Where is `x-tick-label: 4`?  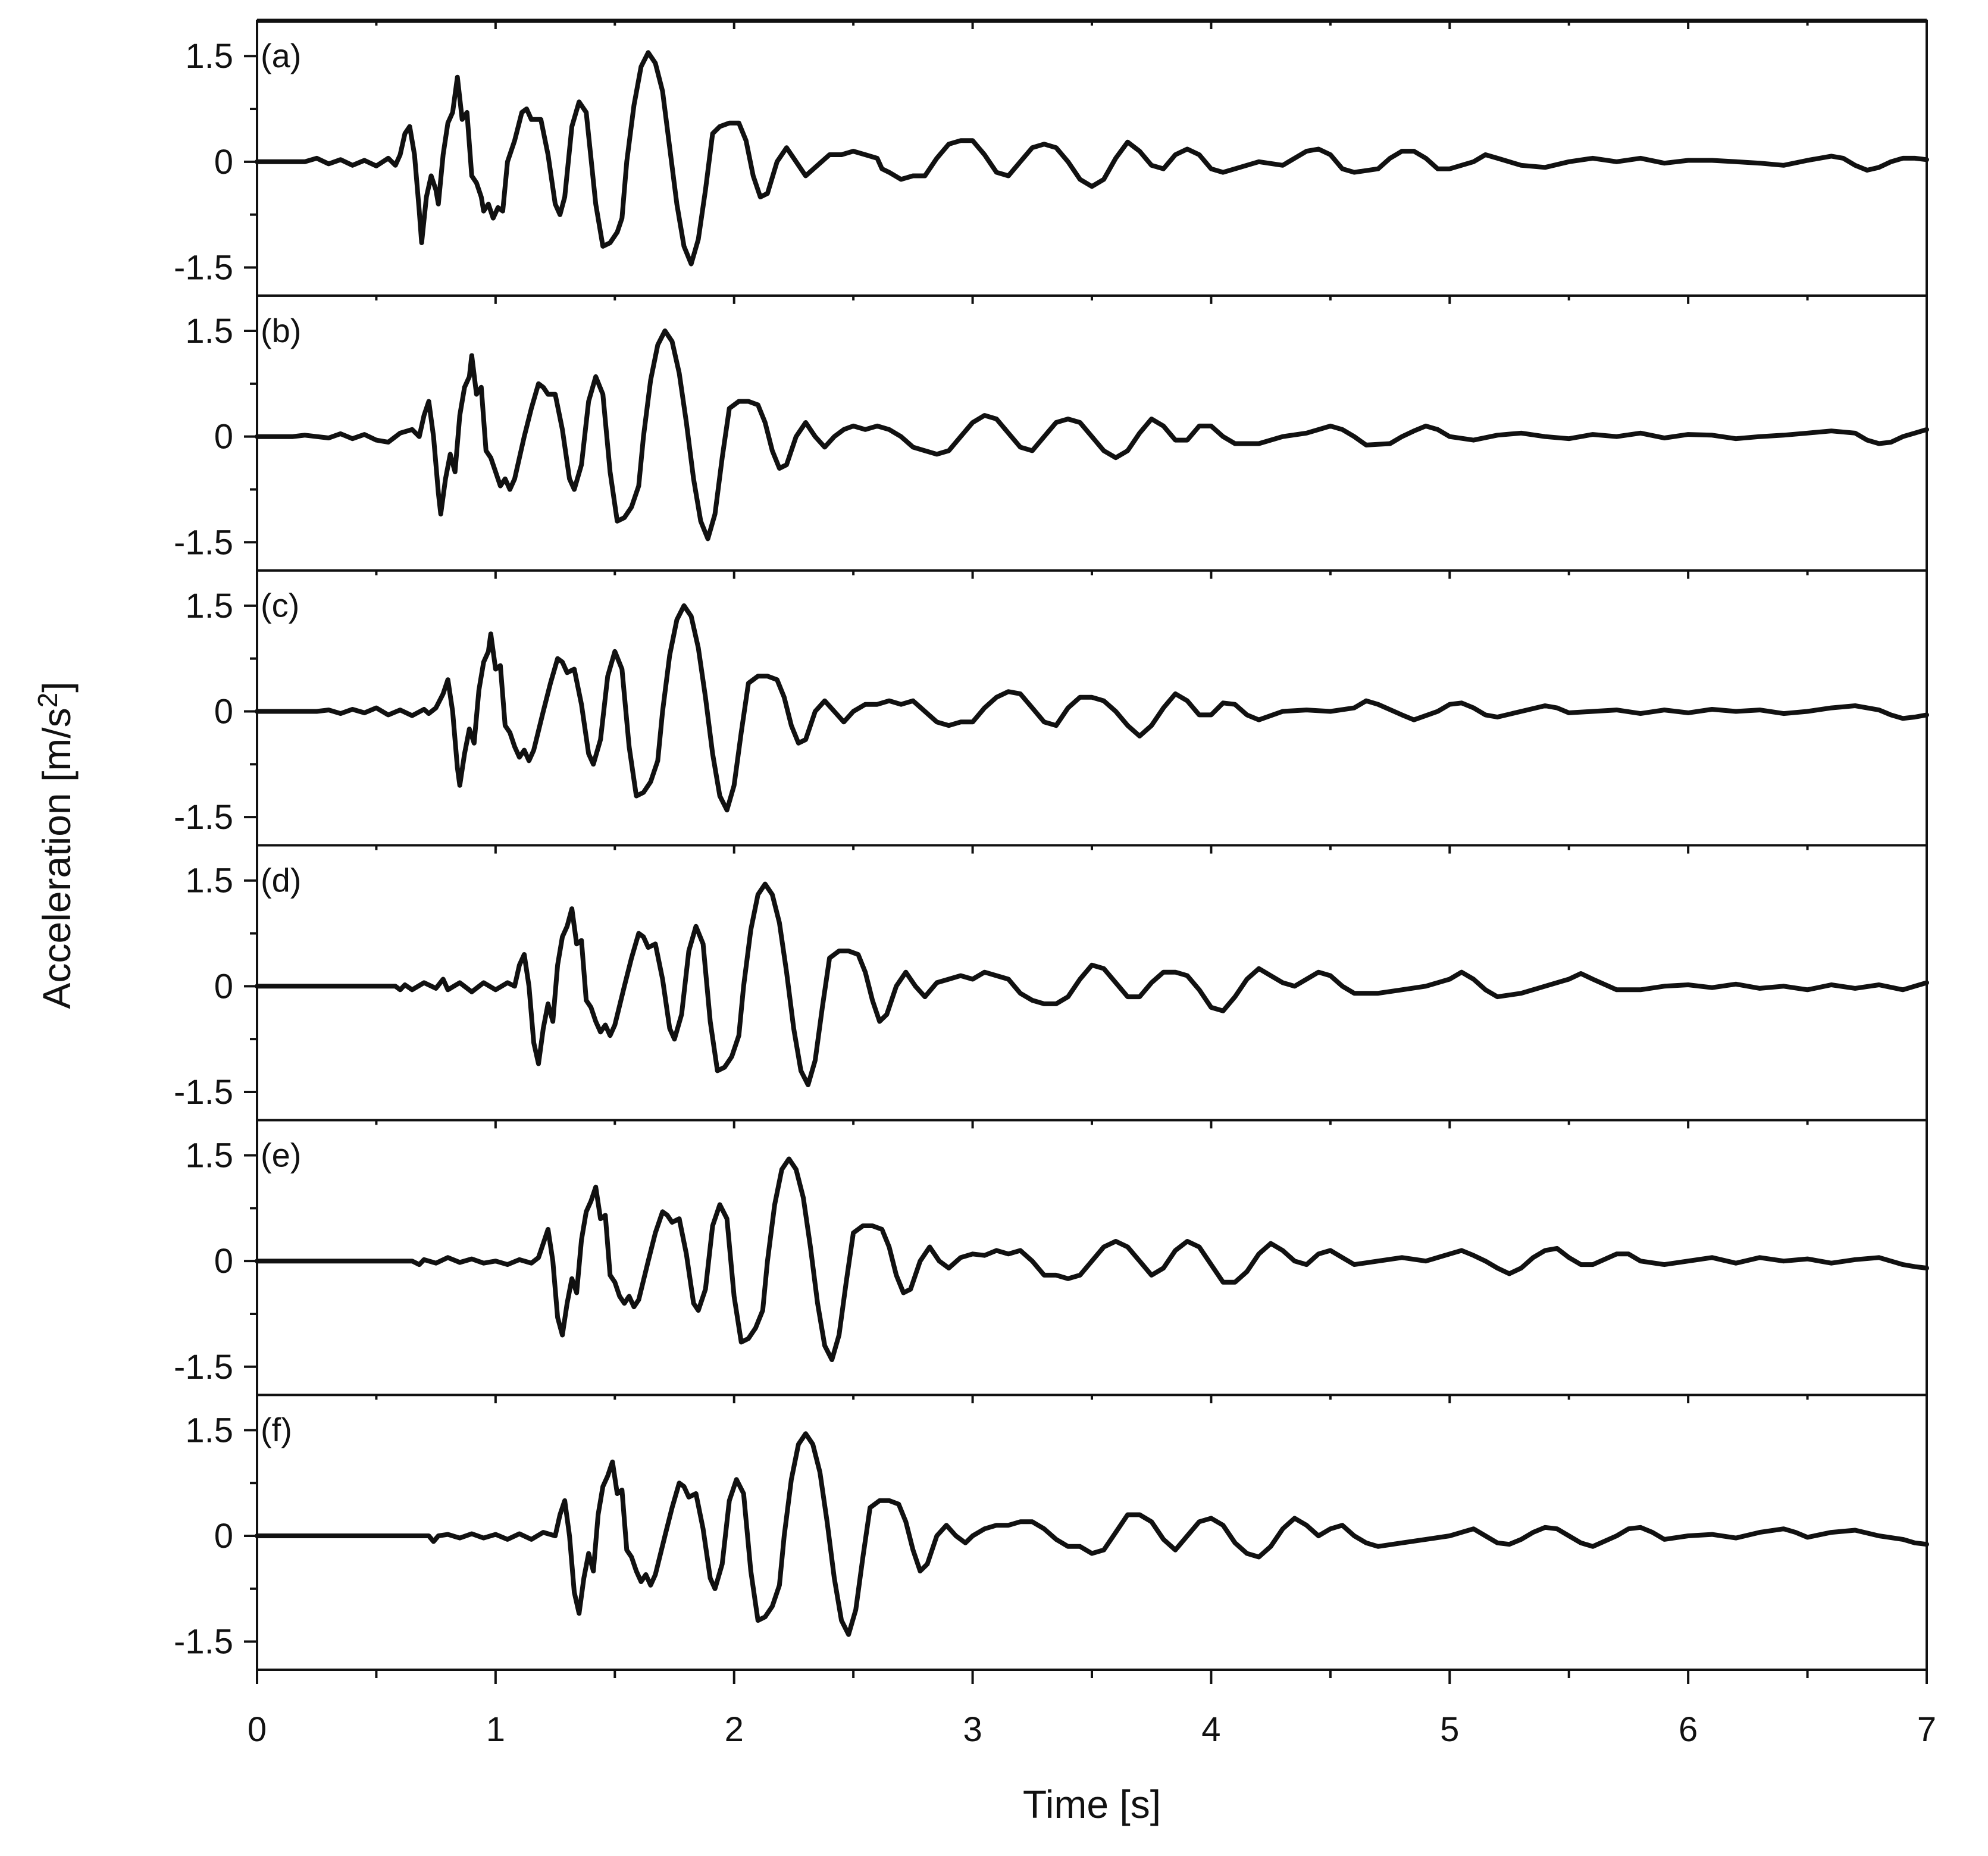 x-tick-label: 4 is located at coordinates (1210, 1729).